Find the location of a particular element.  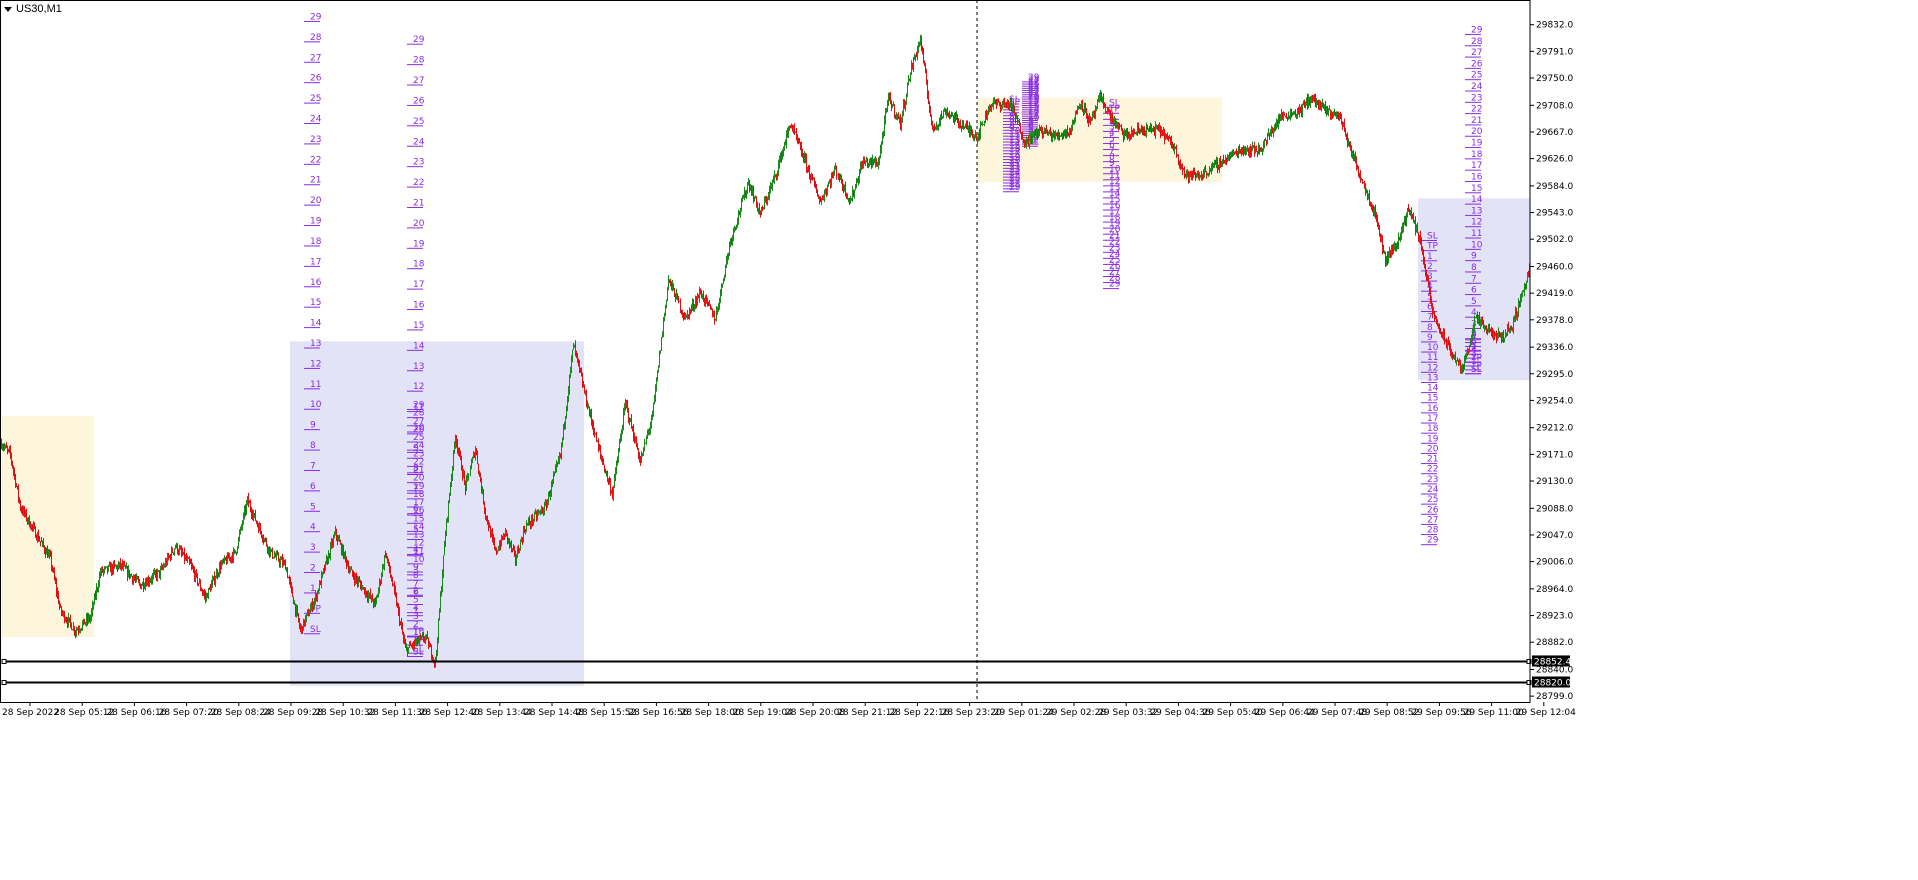

chart-title: US30,M1 is located at coordinates (33, 9).